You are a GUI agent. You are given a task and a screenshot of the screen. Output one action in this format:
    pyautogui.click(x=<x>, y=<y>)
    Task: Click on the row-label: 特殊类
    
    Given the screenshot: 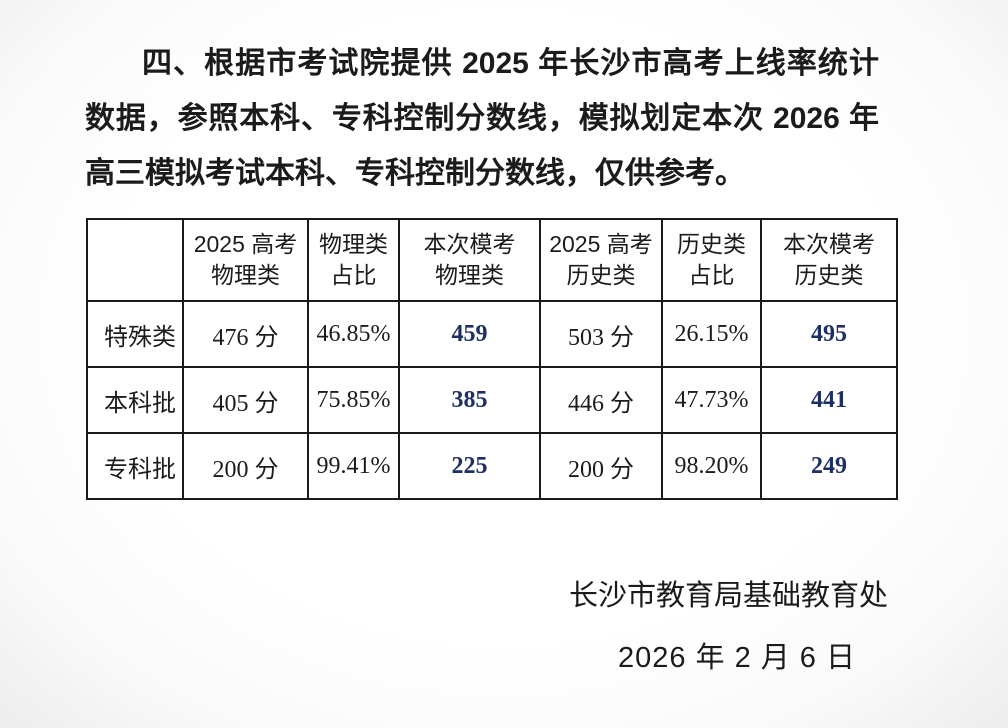 What is the action you would take?
    pyautogui.click(x=135, y=334)
    